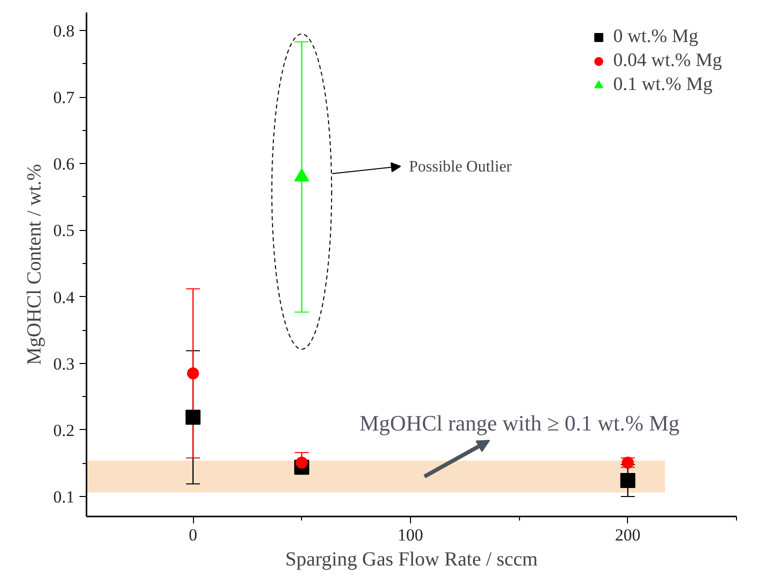  Describe the element at coordinates (655, 37) in the screenshot. I see `legend-label: 0 wt.% Mg` at that location.